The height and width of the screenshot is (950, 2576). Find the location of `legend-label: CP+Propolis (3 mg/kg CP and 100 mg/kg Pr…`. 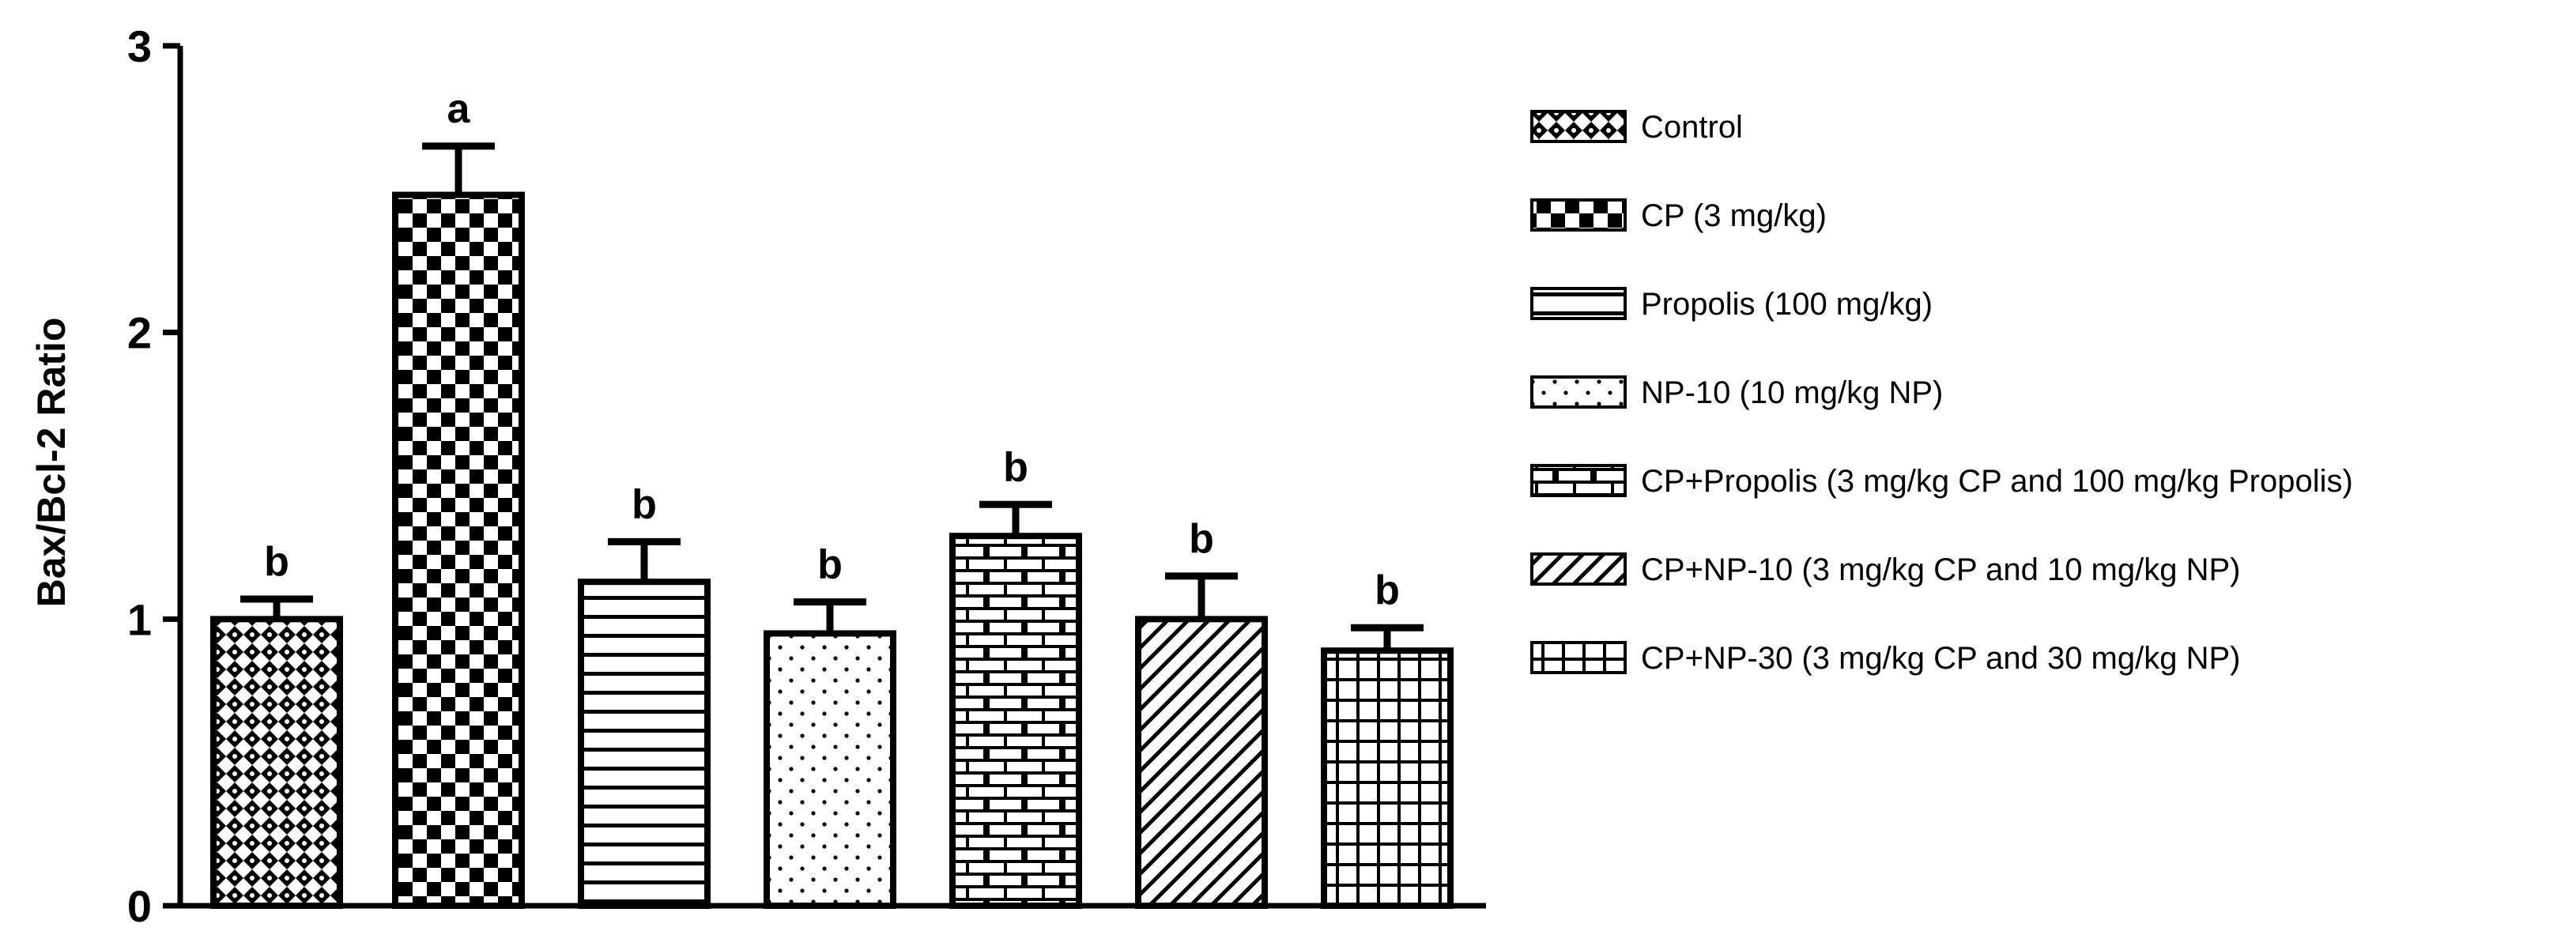

legend-label: CP+Propolis (3 mg/kg CP and 100 mg/kg Pr… is located at coordinates (1997, 481).